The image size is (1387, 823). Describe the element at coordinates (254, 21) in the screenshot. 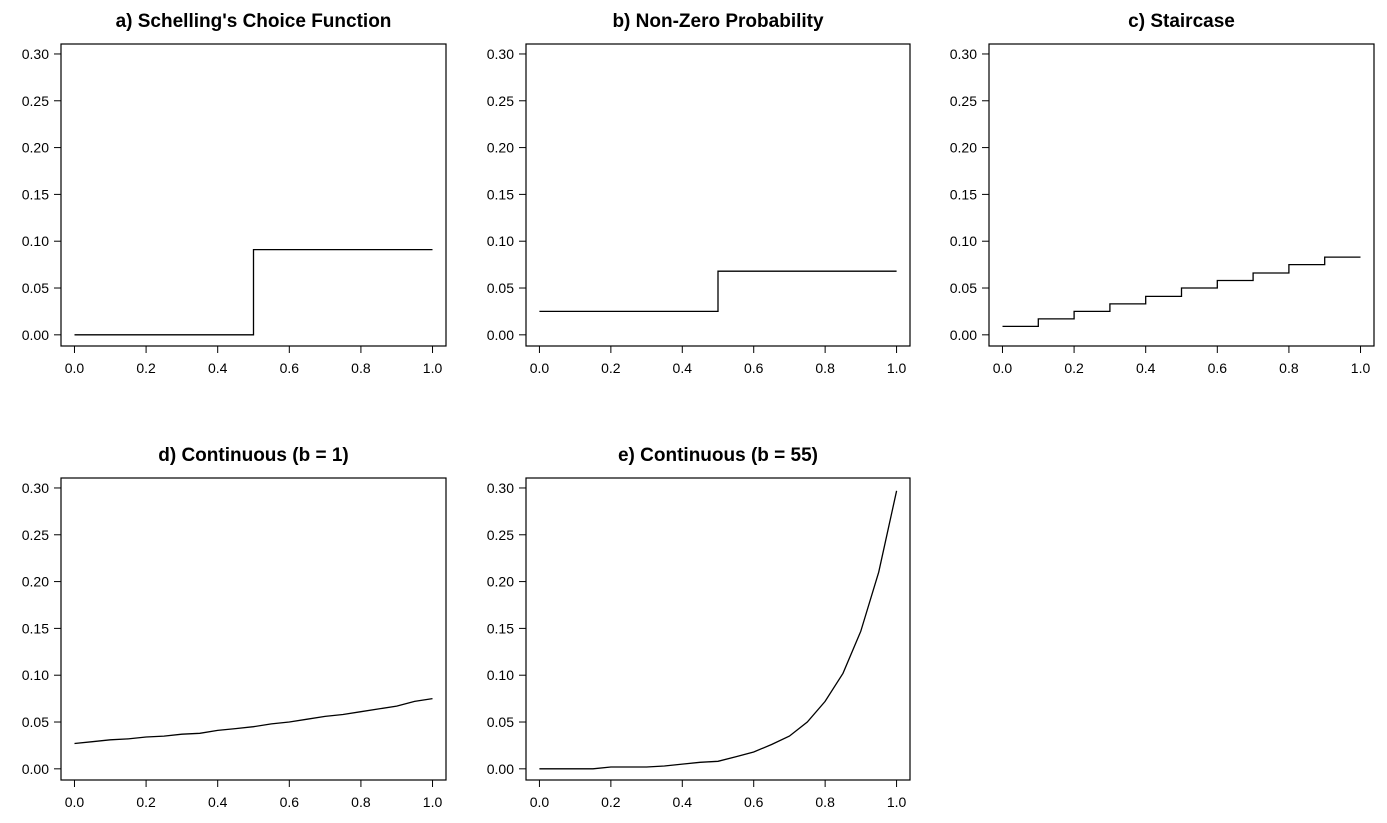

I see `chart-title: a) Schelling's Choice Function` at that location.